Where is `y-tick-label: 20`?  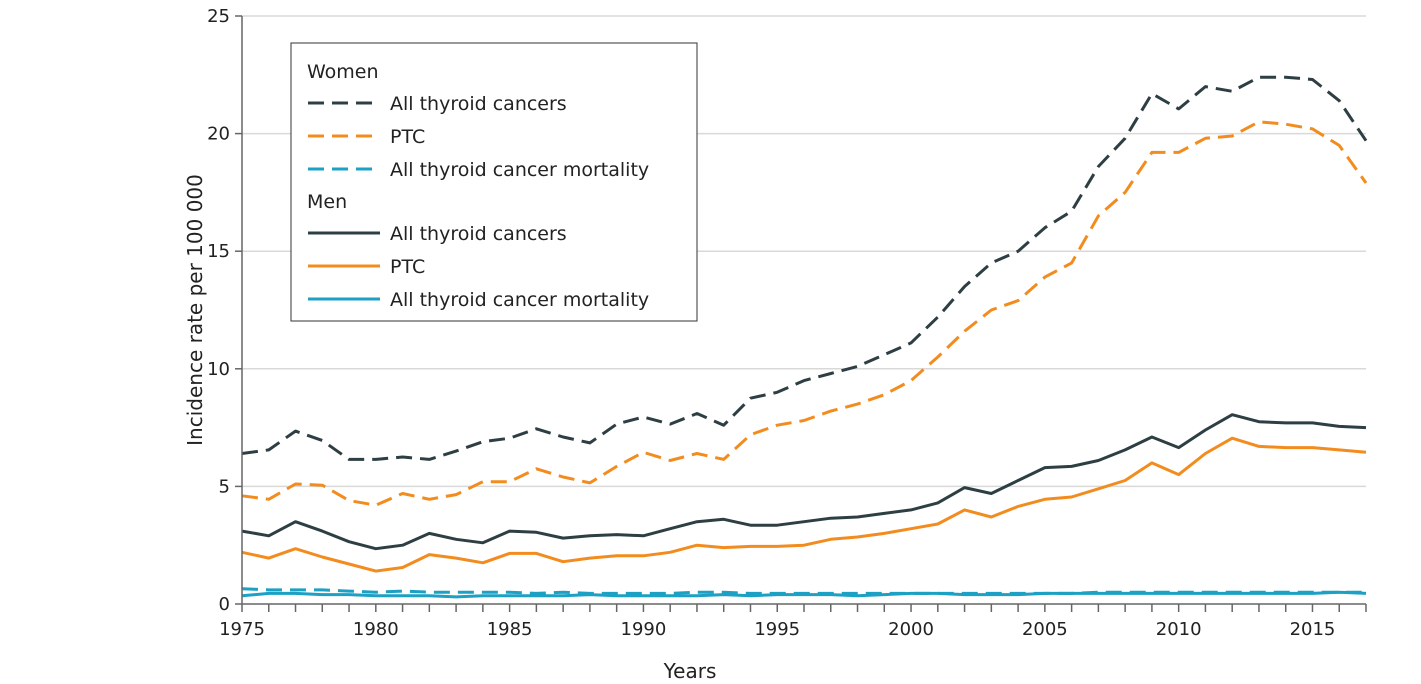 y-tick-label: 20 is located at coordinates (218, 134).